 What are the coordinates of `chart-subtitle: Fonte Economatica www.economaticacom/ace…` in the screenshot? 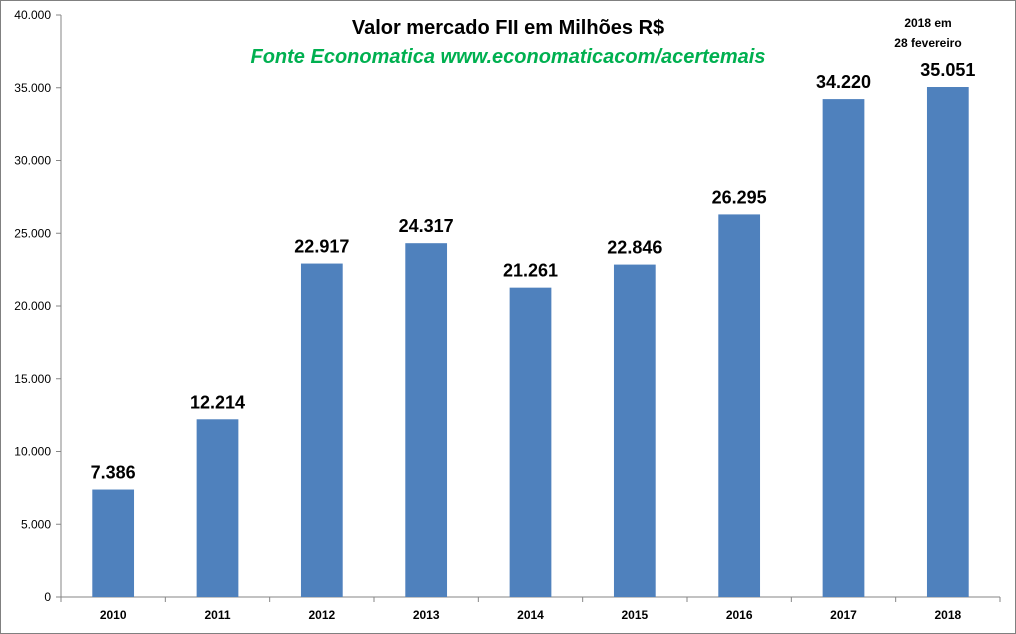 It's located at (508, 57).